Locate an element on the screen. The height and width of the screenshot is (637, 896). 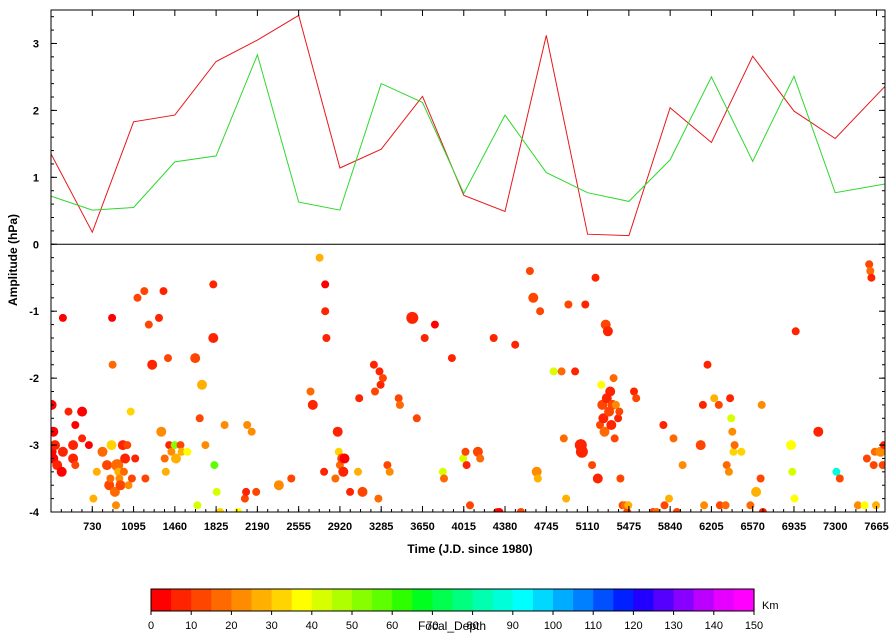
x-tick-label: 7665 is located at coordinates (876, 527).